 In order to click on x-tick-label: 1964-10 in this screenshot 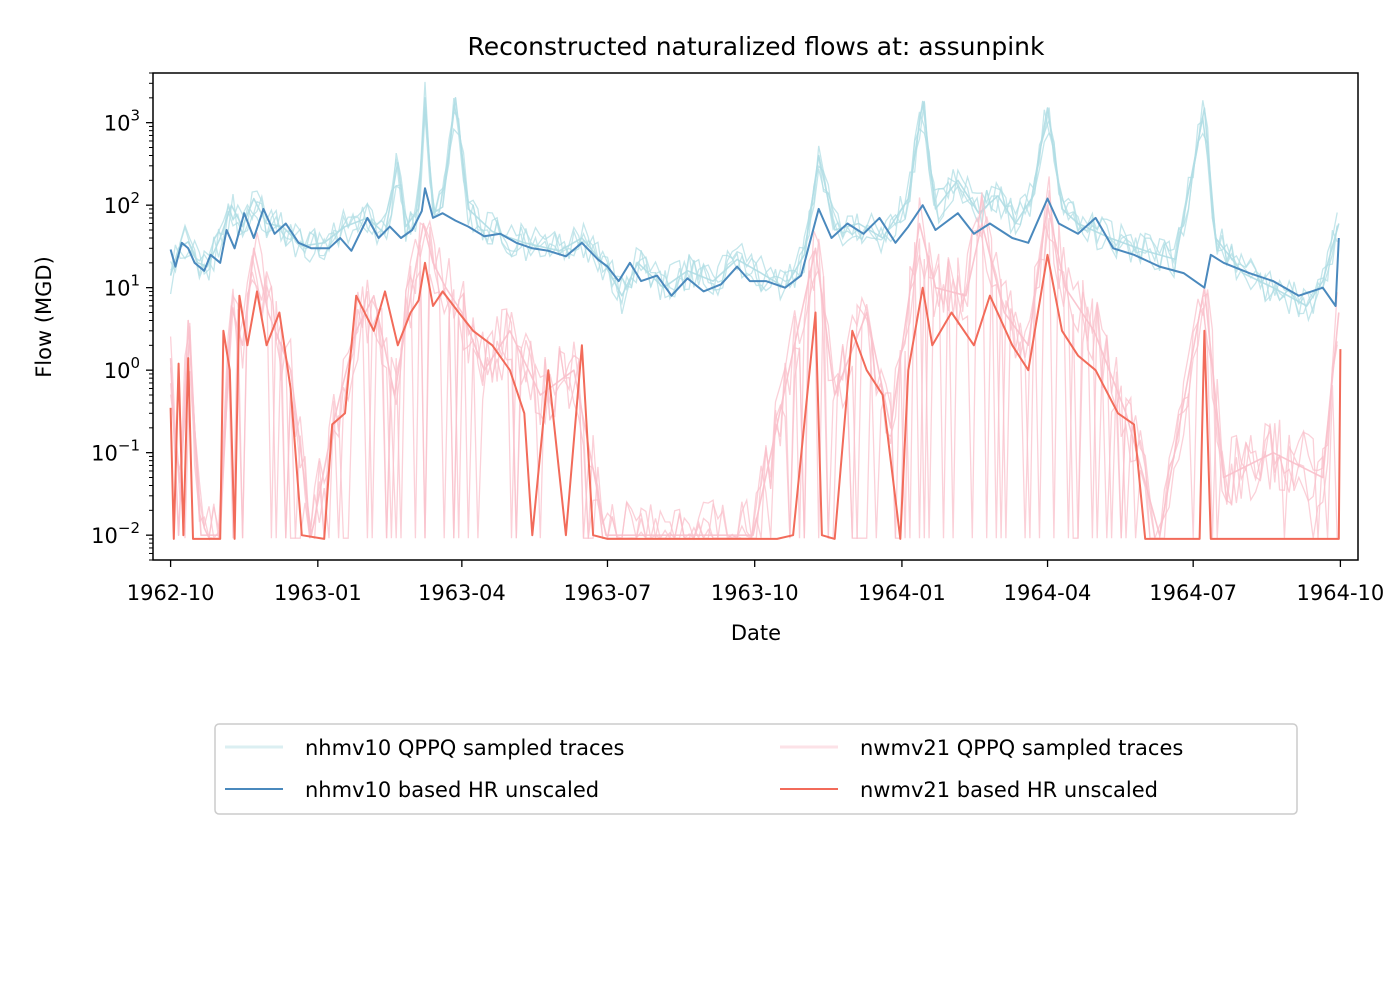, I will do `click(1341, 593)`.